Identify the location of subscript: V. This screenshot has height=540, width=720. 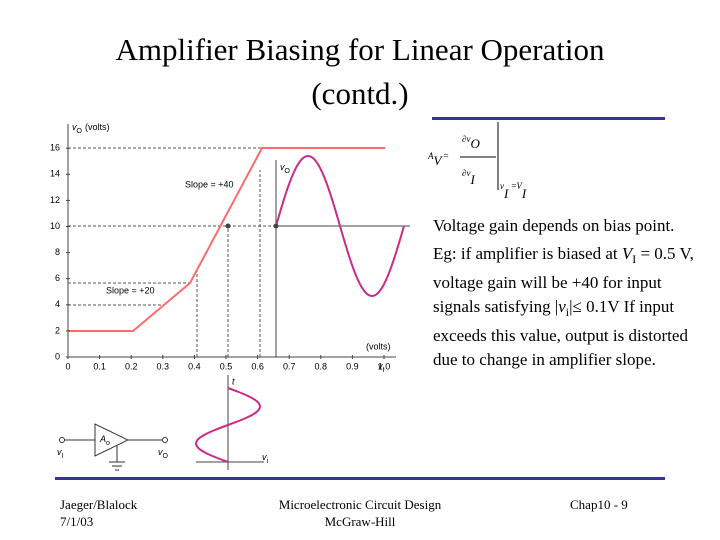
(439, 160).